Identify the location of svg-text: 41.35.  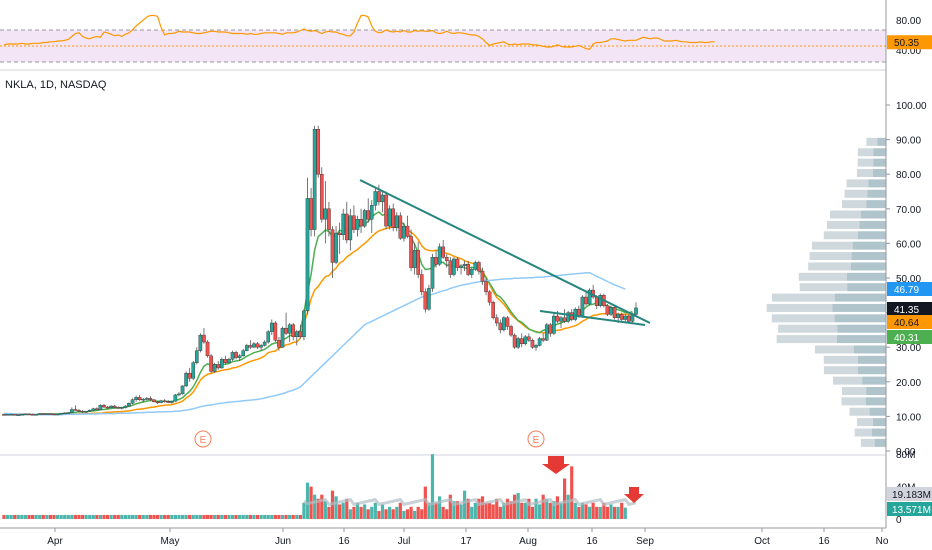
(906, 310).